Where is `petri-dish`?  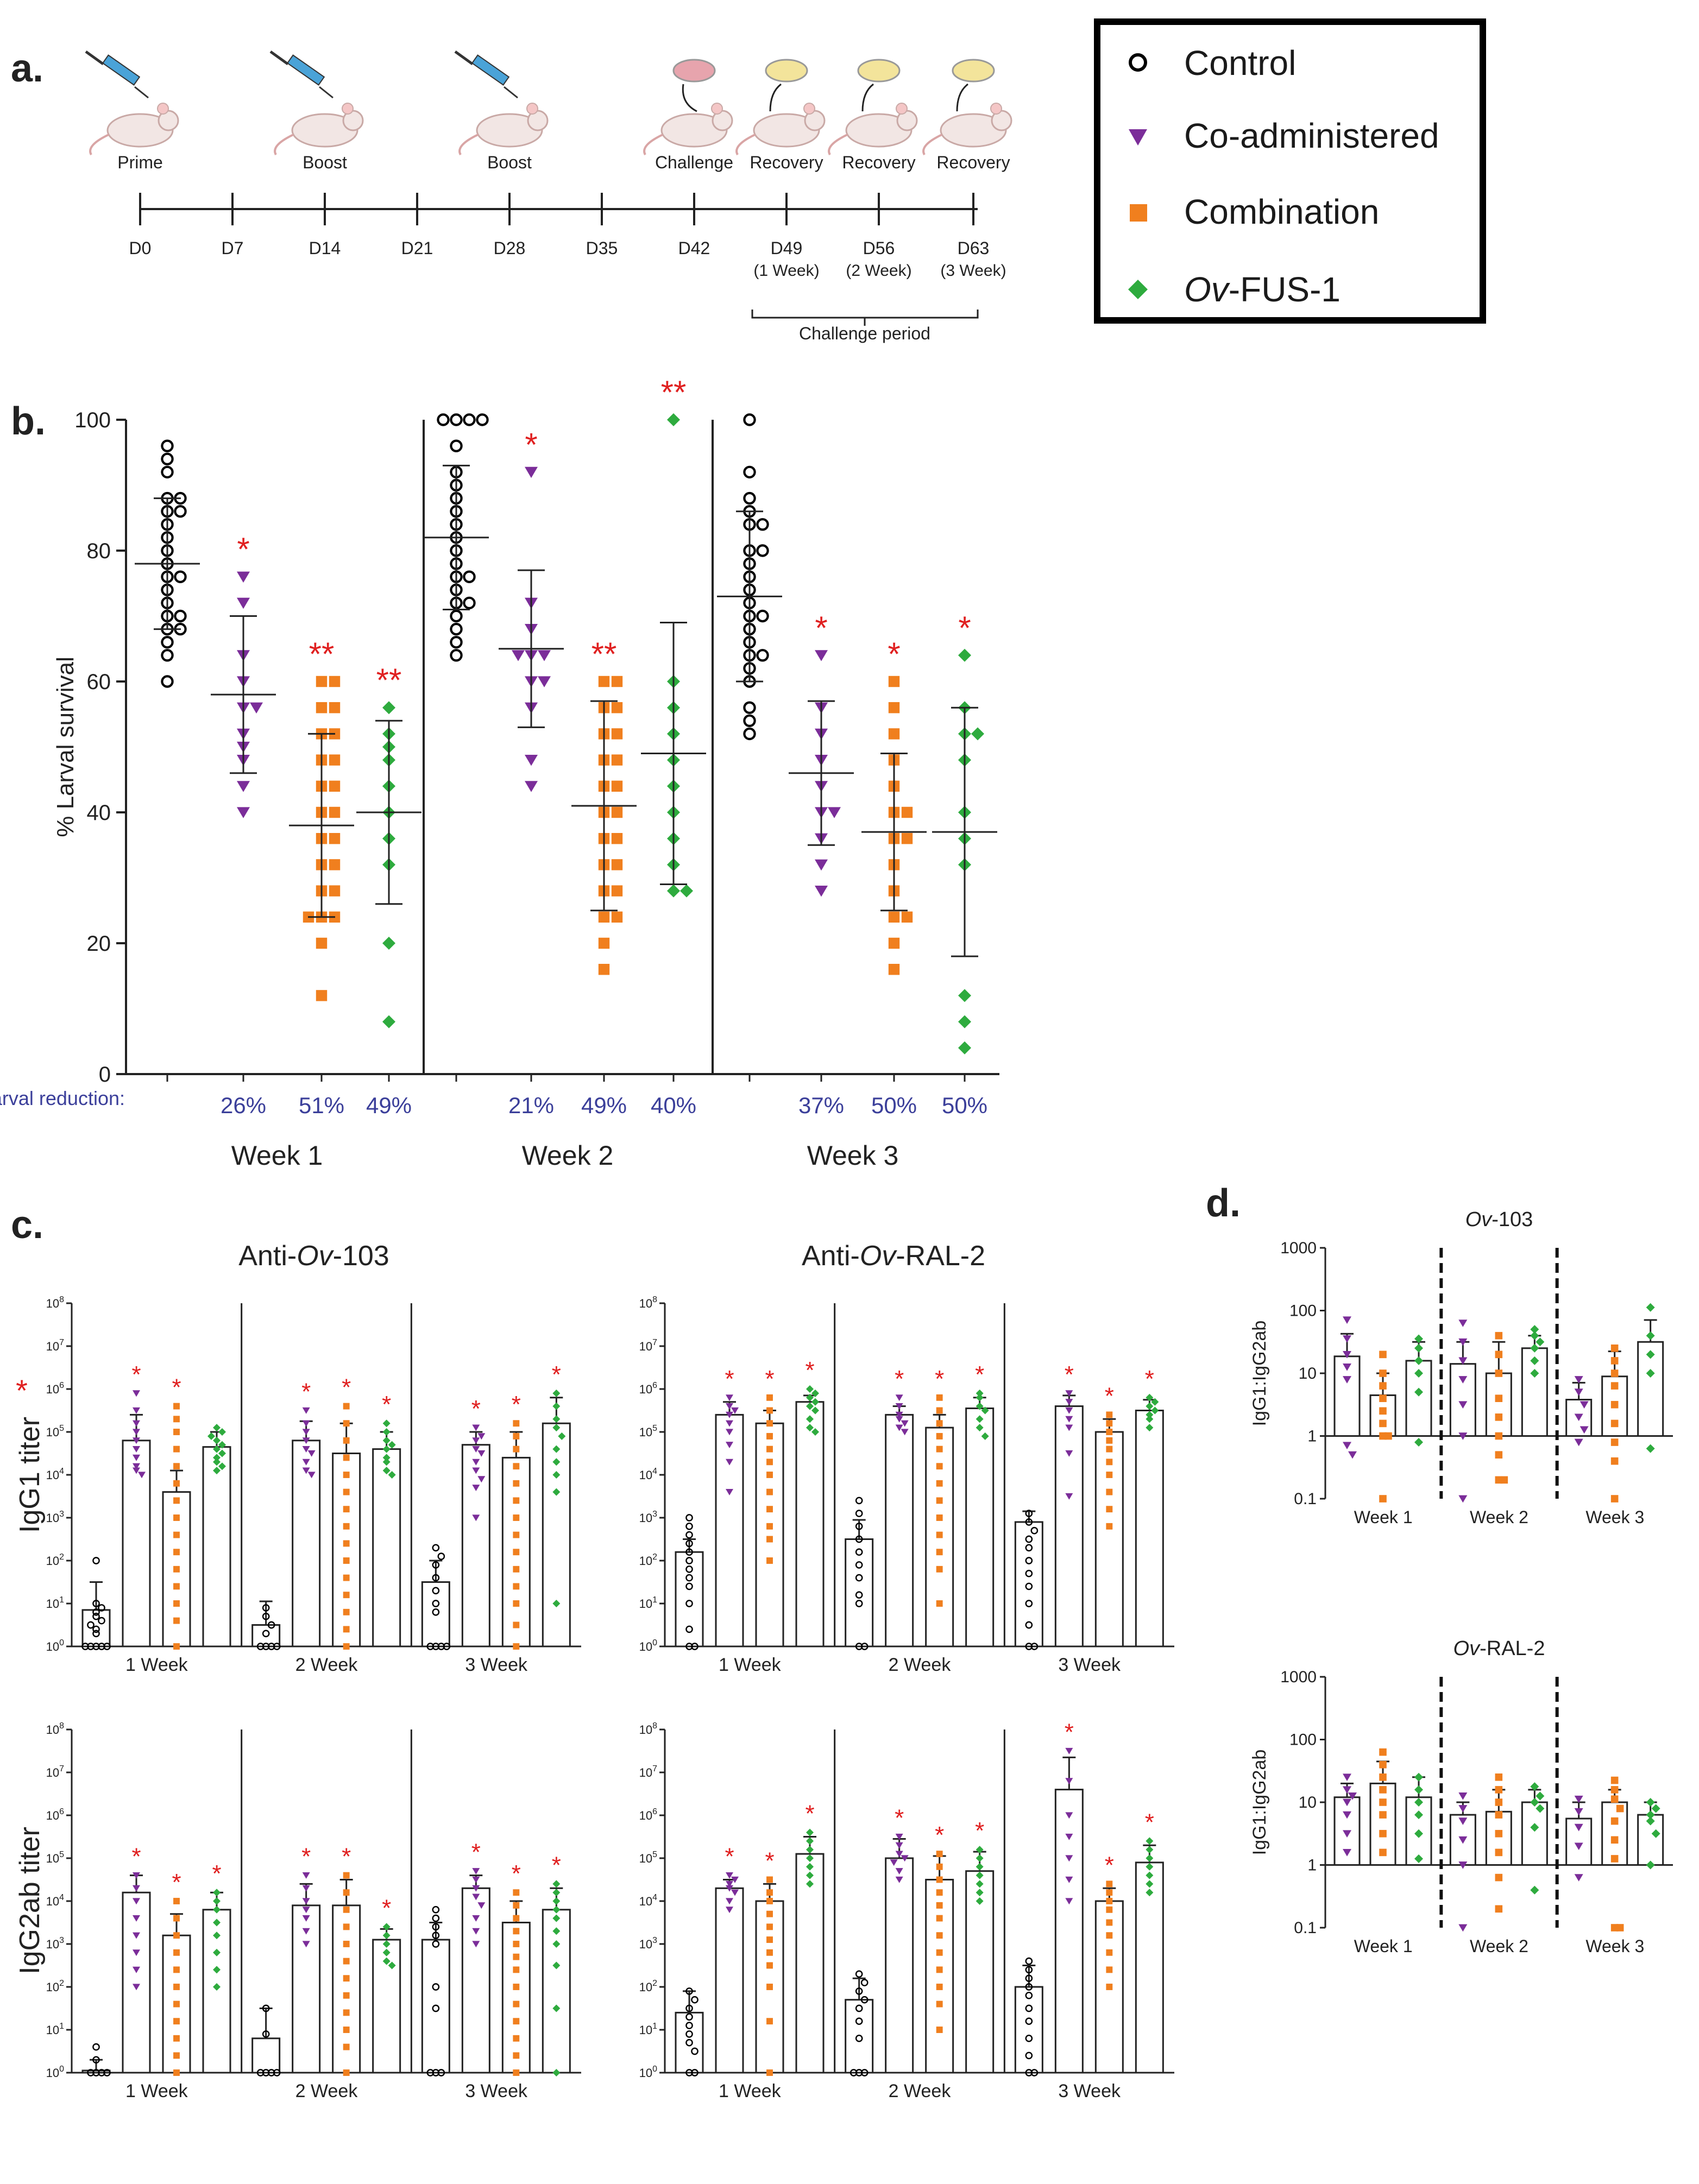 petri-dish is located at coordinates (973, 71).